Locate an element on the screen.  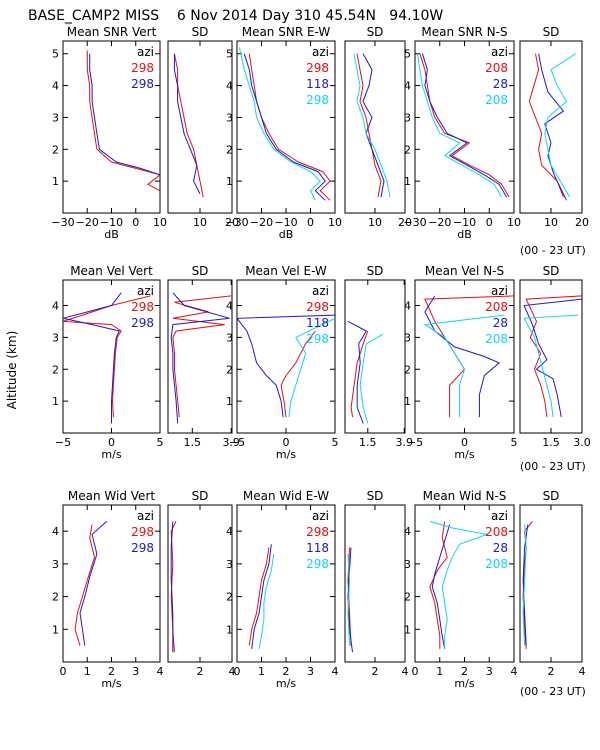
panel-title: Mean SNR N-S is located at coordinates (464, 32).